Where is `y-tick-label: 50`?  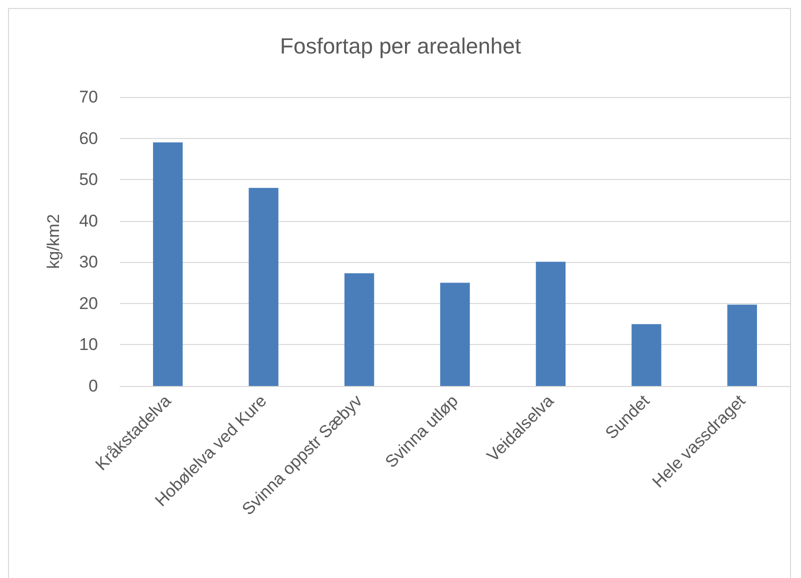 y-tick-label: 50 is located at coordinates (88, 180).